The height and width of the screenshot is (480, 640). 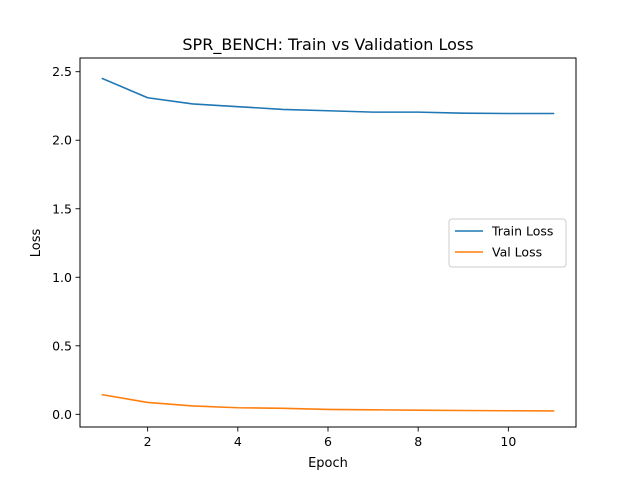 I want to click on y-tick-label: 1.0, so click(x=62, y=277).